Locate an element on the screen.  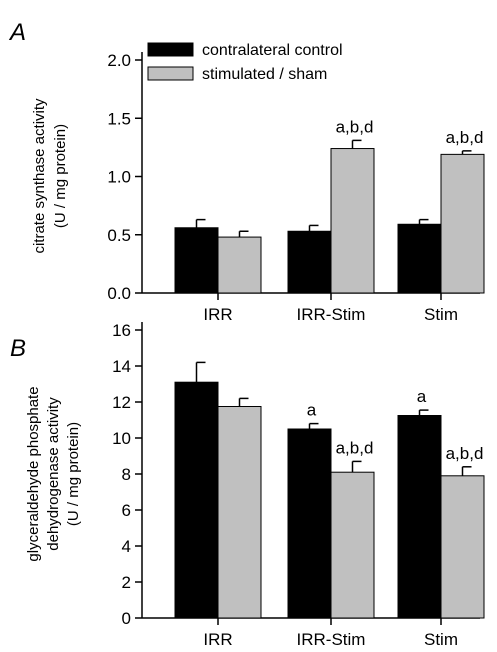
y-tick-label: 0.5 is located at coordinates (119, 235).